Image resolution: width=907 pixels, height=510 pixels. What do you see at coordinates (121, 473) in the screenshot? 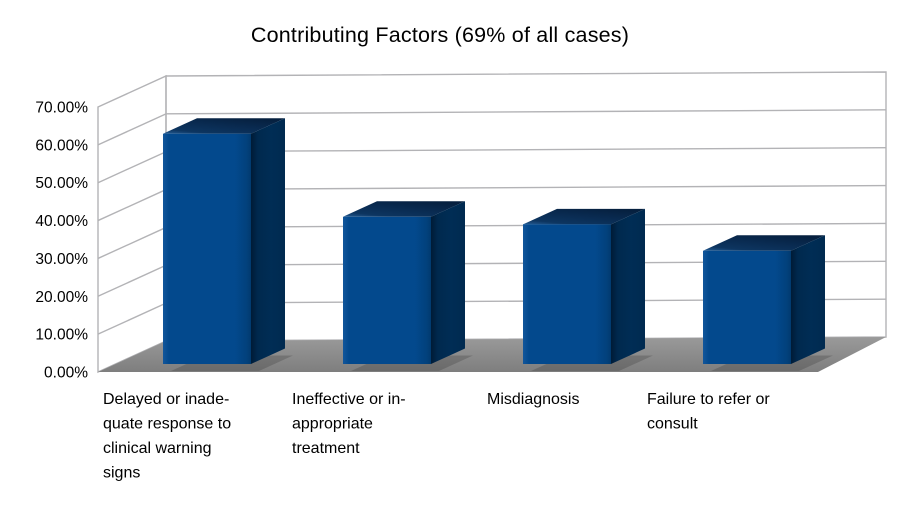
I see `category-label-line: signs` at bounding box center [121, 473].